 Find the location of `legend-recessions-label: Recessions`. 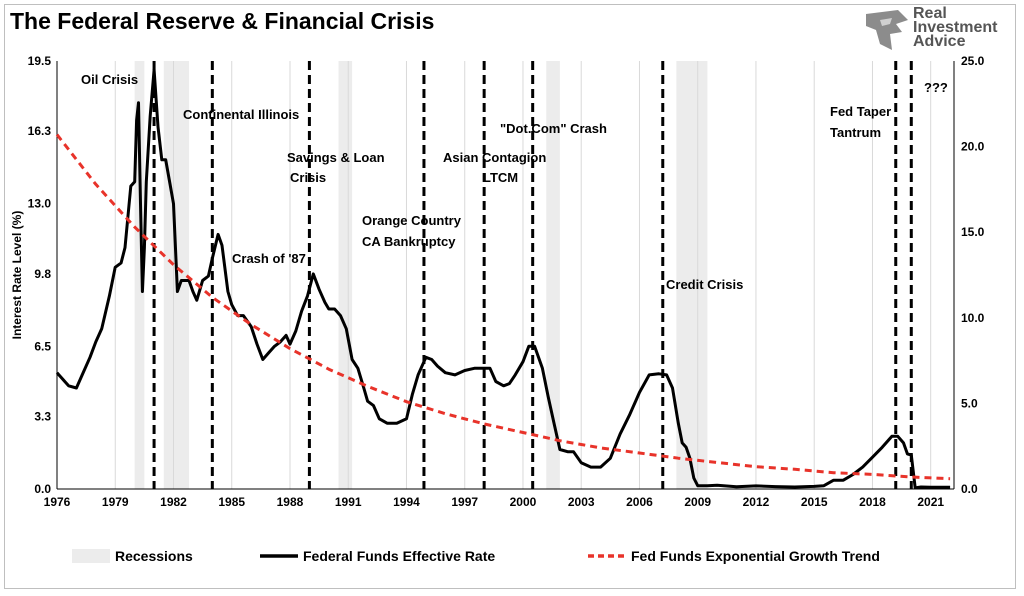

legend-recessions-label: Recessions is located at coordinates (154, 556).